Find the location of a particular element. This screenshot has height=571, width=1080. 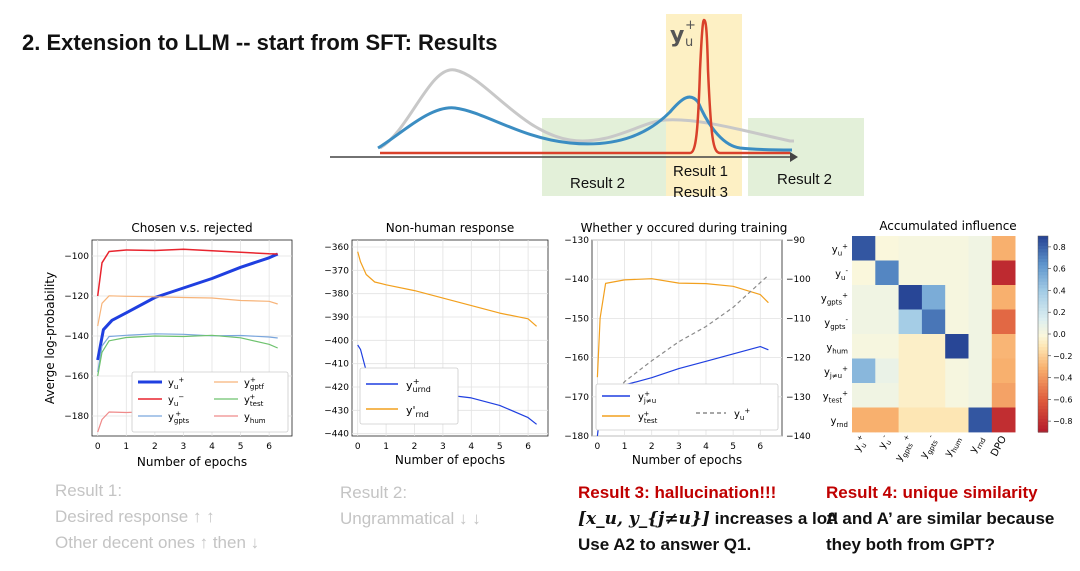

chart4-title: Accumulated influence is located at coordinates (947, 226).